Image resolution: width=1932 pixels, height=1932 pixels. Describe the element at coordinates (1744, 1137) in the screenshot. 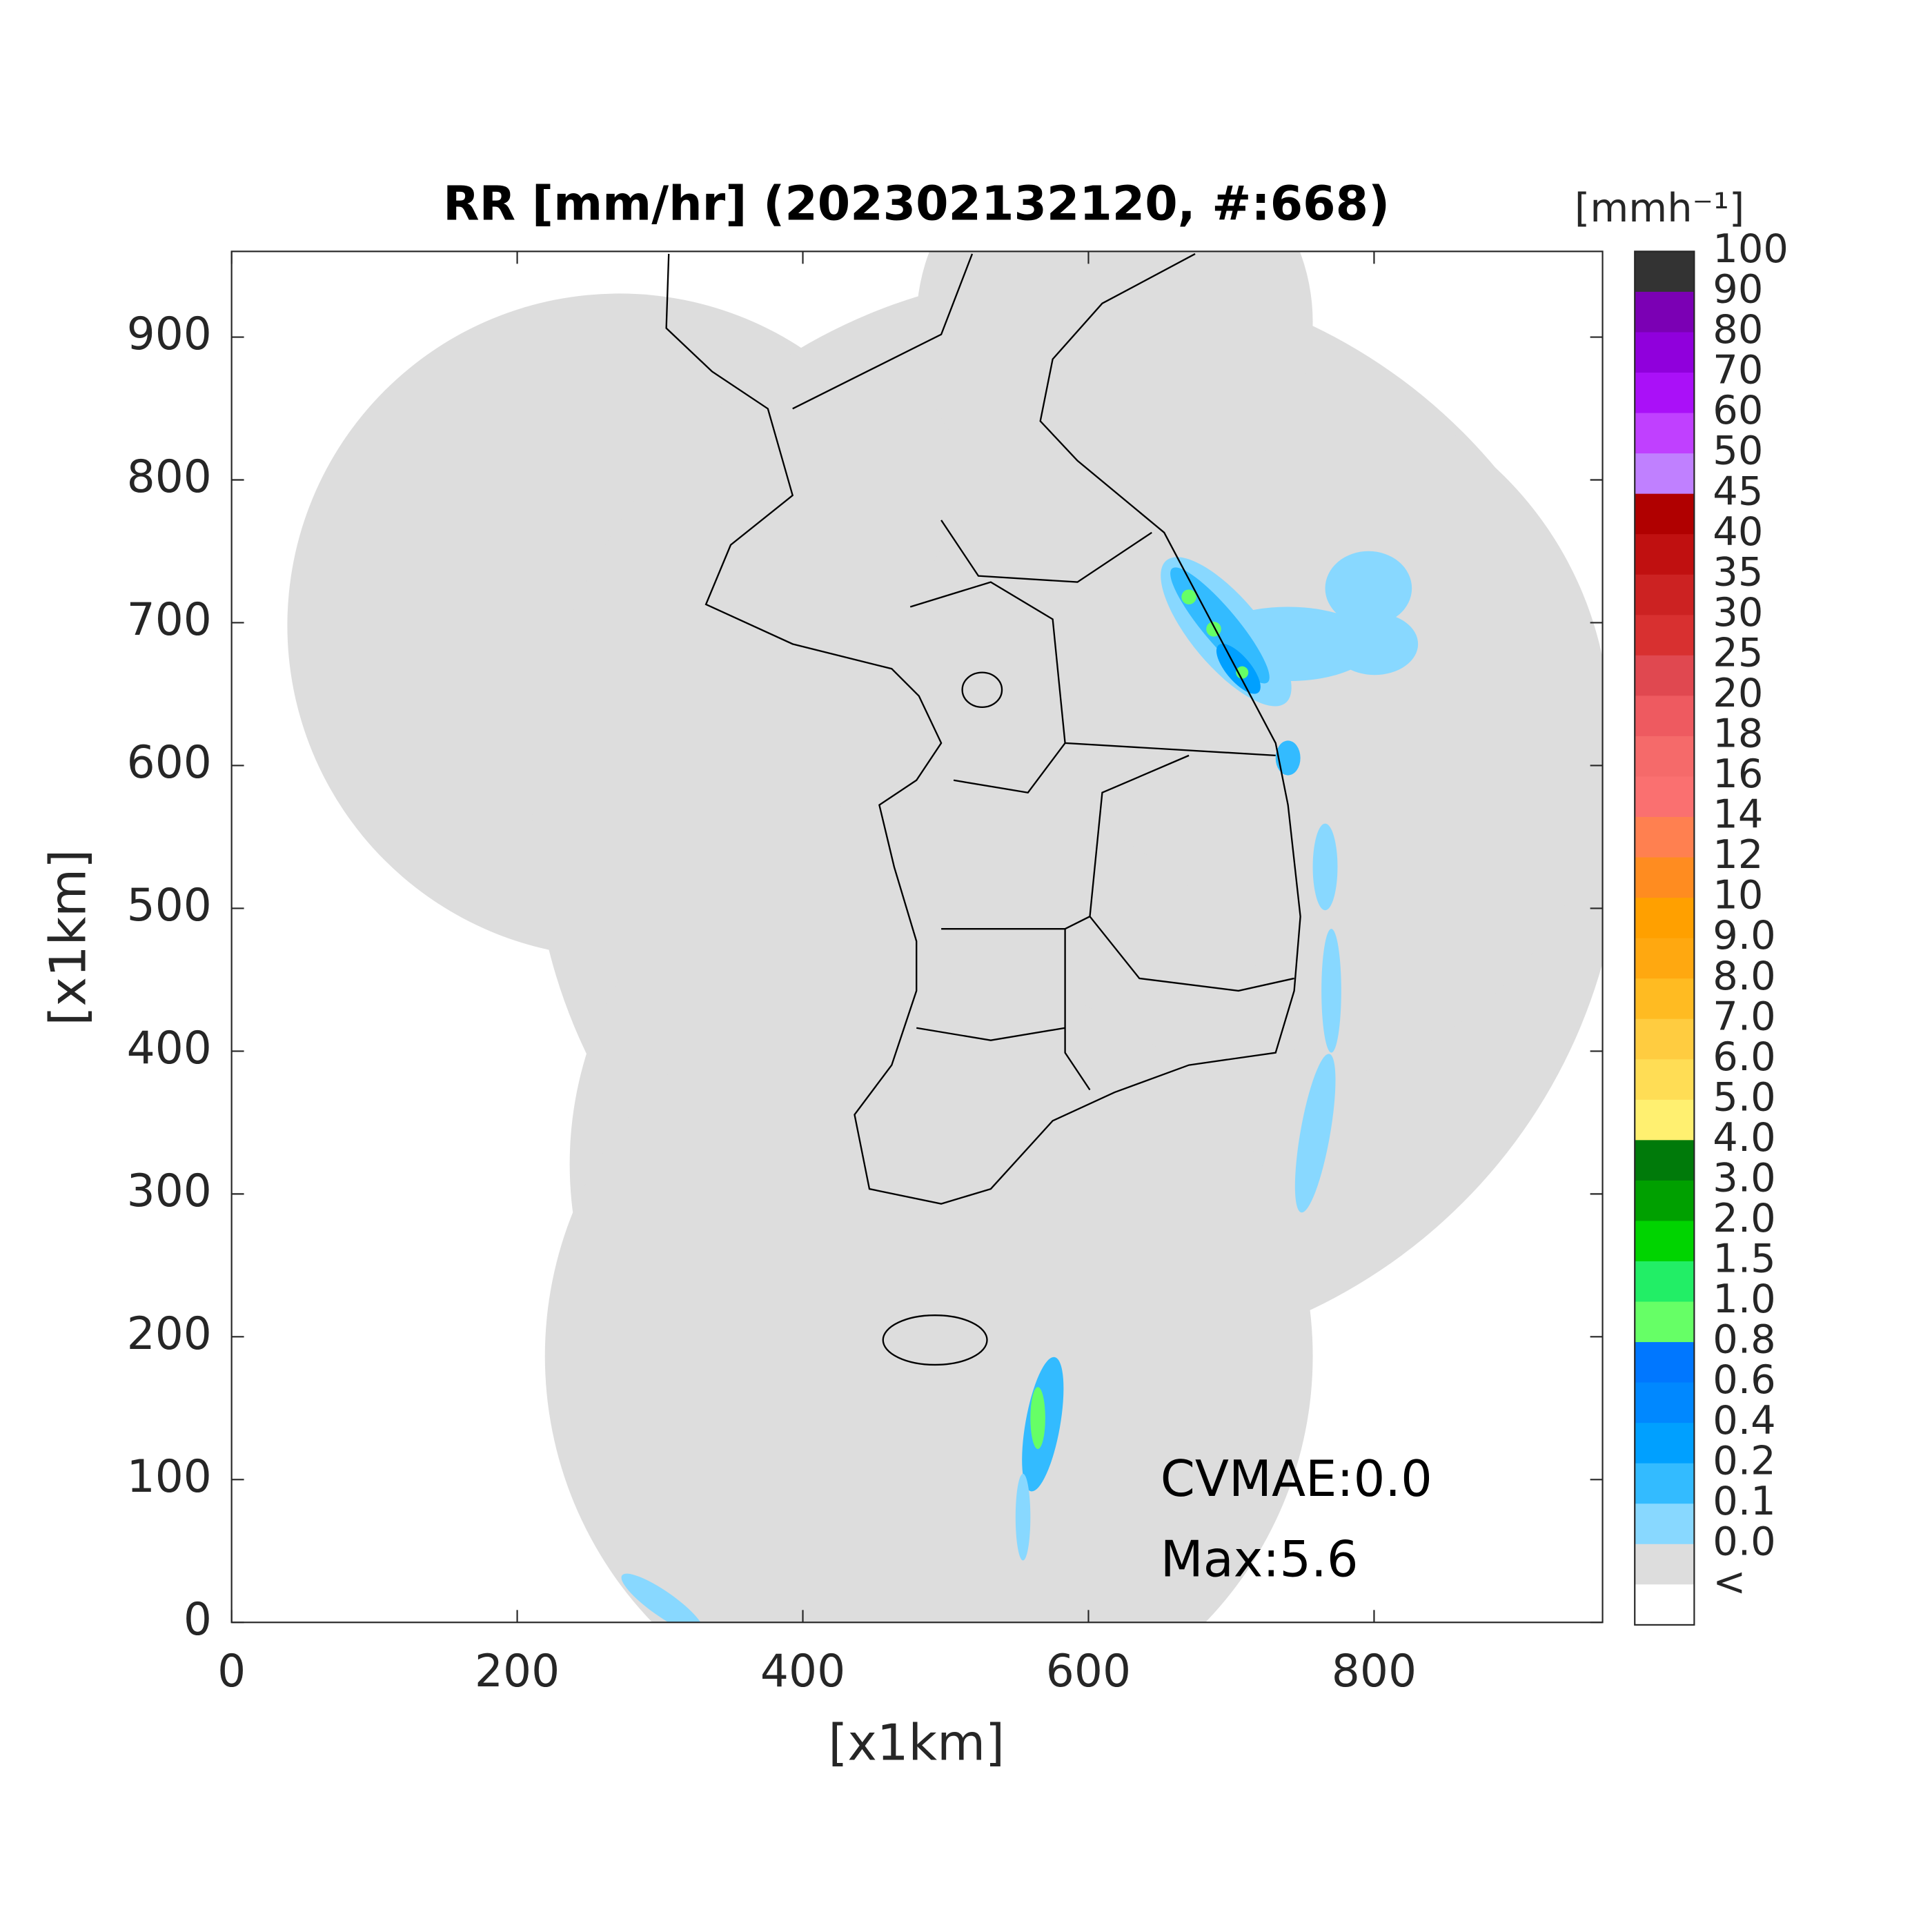

I see `colorbar-label: 4.0` at that location.